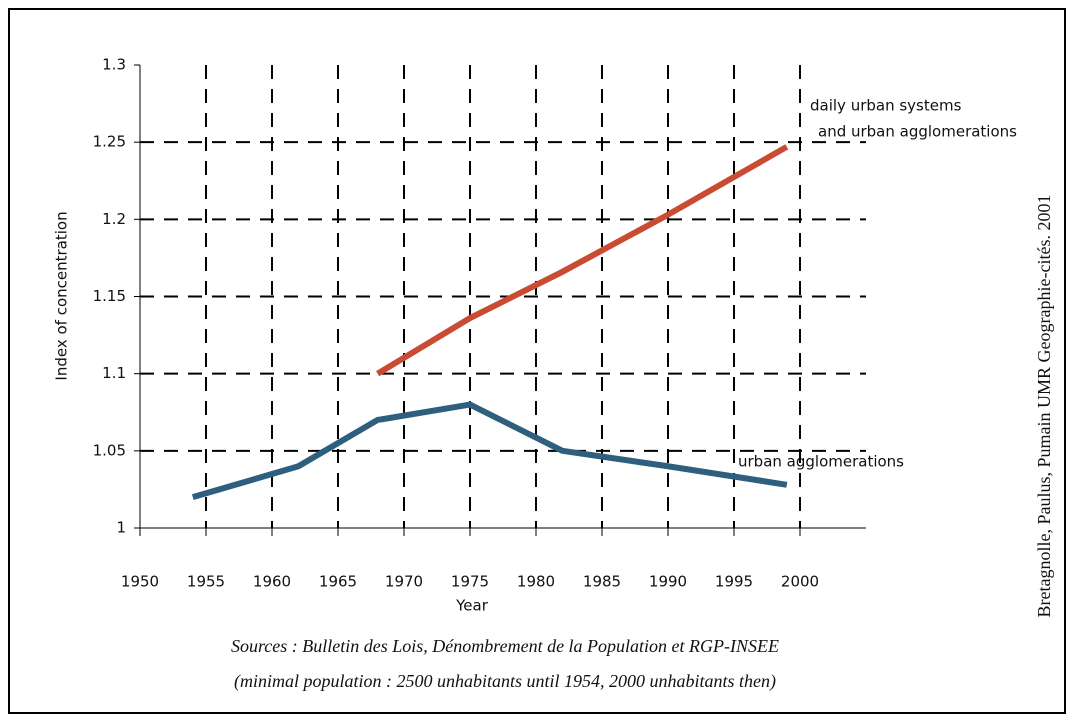  What do you see at coordinates (470, 582) in the screenshot?
I see `x-tick-label: 1975` at bounding box center [470, 582].